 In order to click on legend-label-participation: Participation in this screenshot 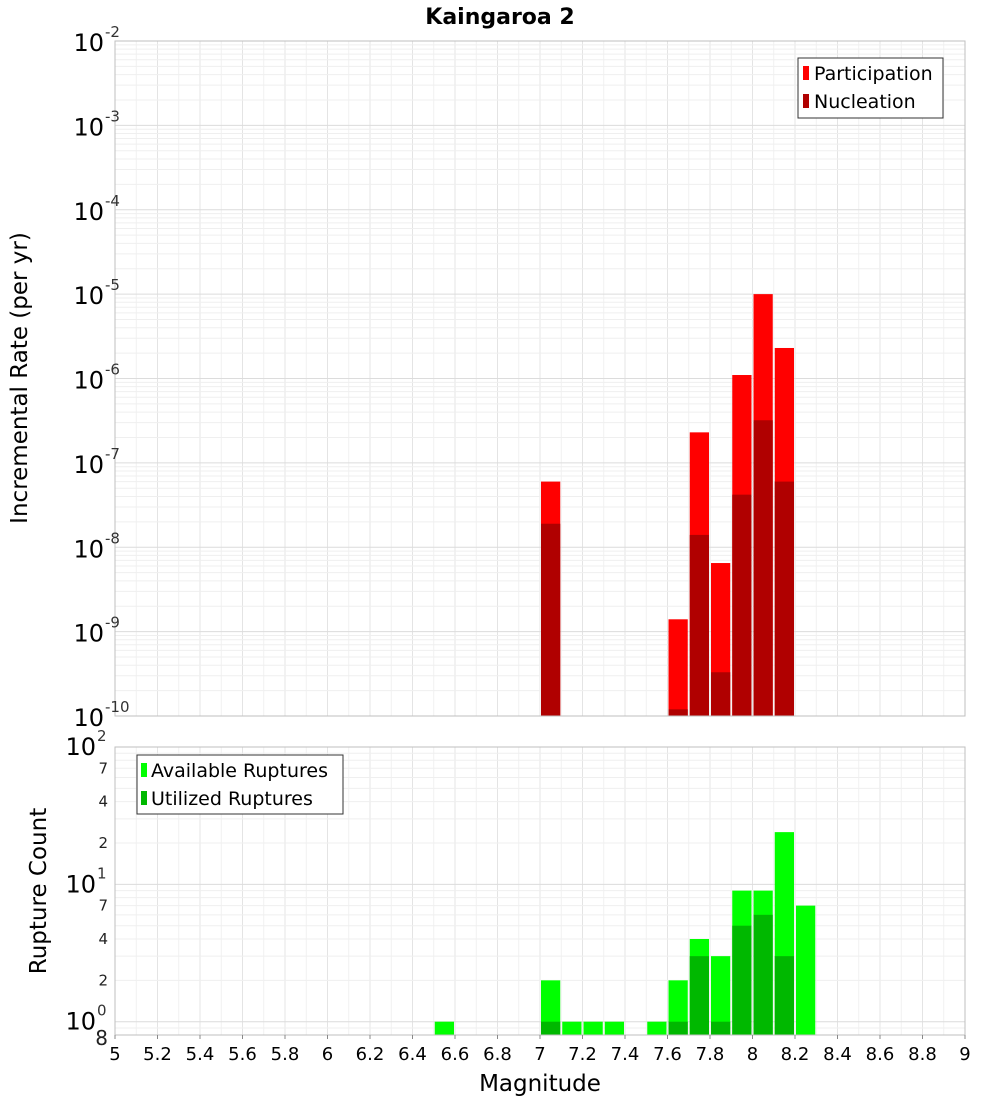, I will do `click(873, 74)`.